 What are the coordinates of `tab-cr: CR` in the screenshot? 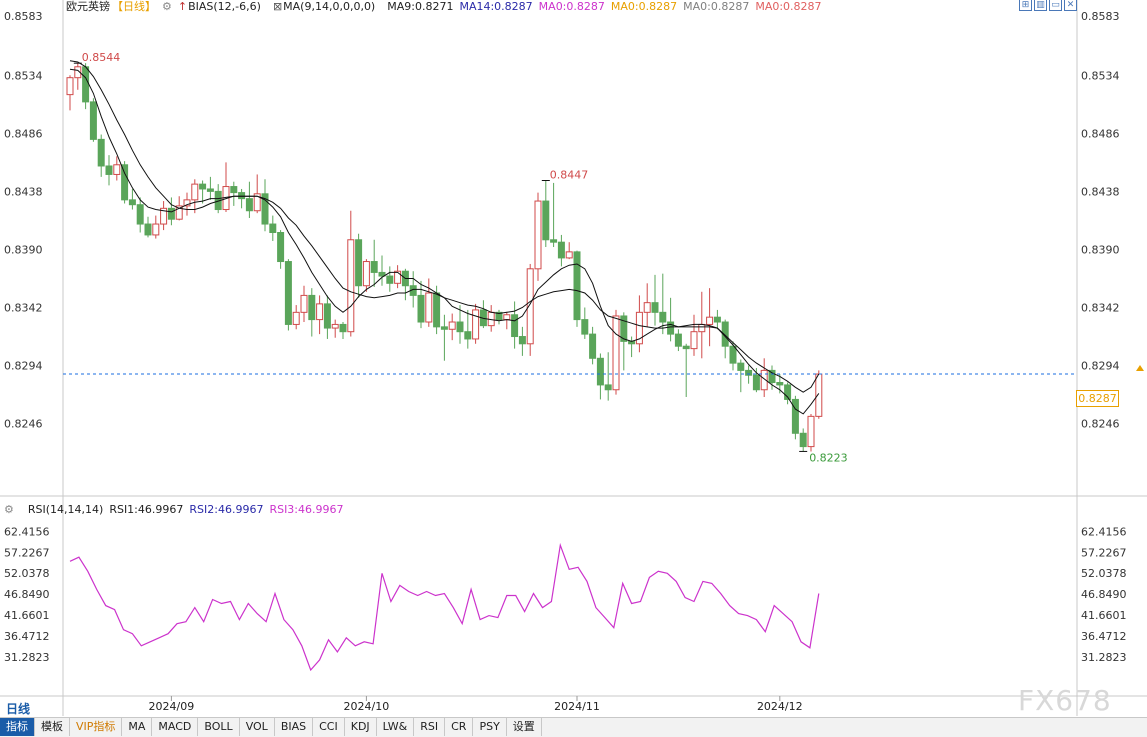 It's located at (459, 727).